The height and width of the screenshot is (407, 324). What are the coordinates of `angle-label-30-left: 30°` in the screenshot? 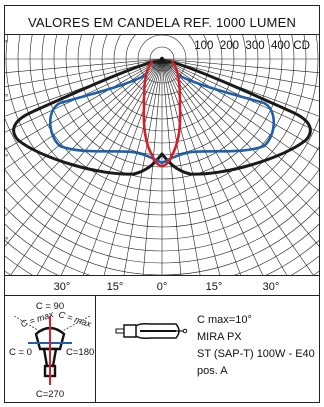 It's located at (62, 287).